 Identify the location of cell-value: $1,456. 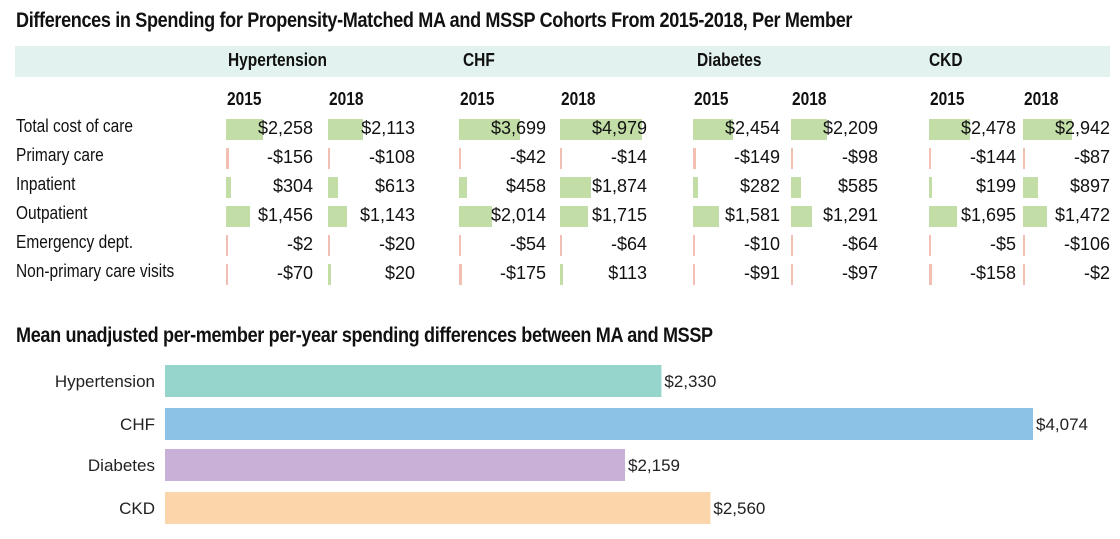
(285, 215).